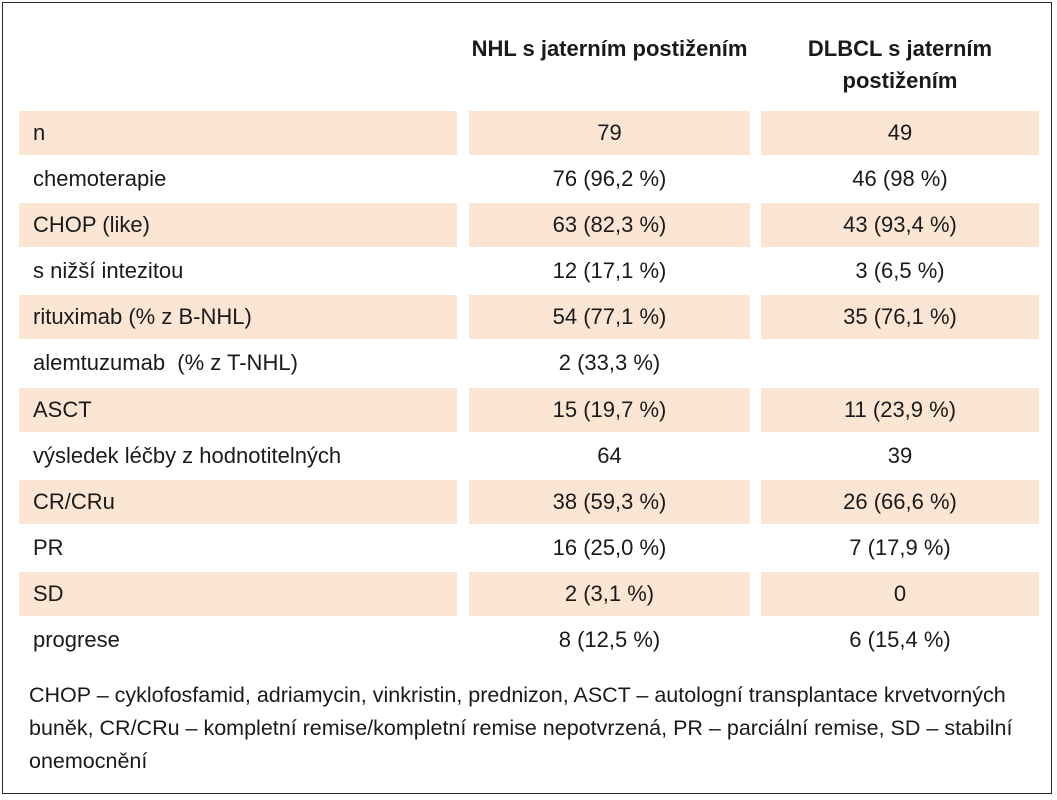 The width and height of the screenshot is (1057, 800). What do you see at coordinates (527, 457) in the screenshot?
I see `table-row: výsledek léčby z hodnotitelných 64 39` at bounding box center [527, 457].